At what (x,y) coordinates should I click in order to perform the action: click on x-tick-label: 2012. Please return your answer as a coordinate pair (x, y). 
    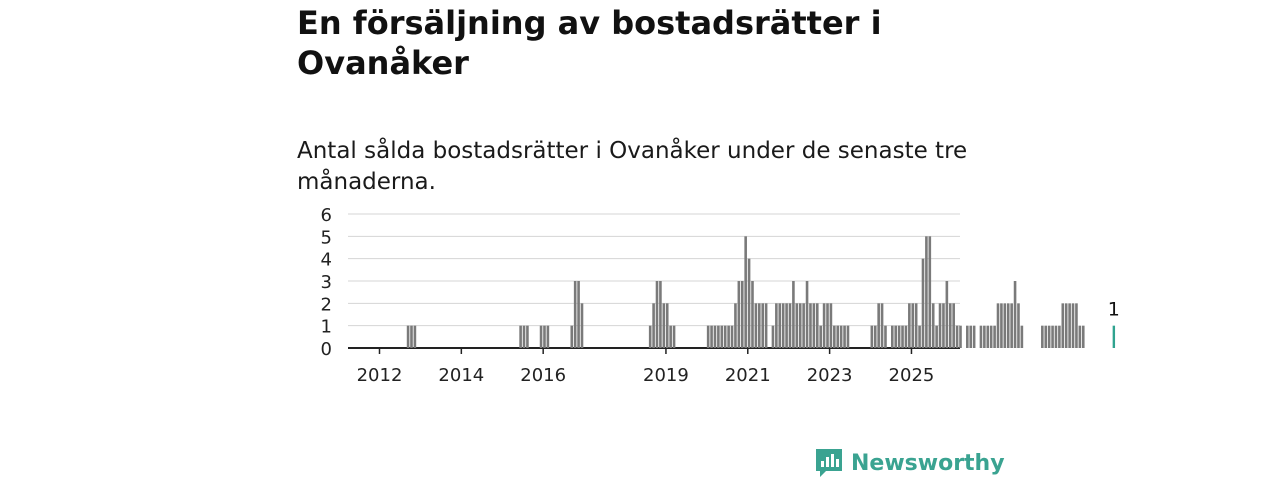
    Looking at the image, I should click on (380, 375).